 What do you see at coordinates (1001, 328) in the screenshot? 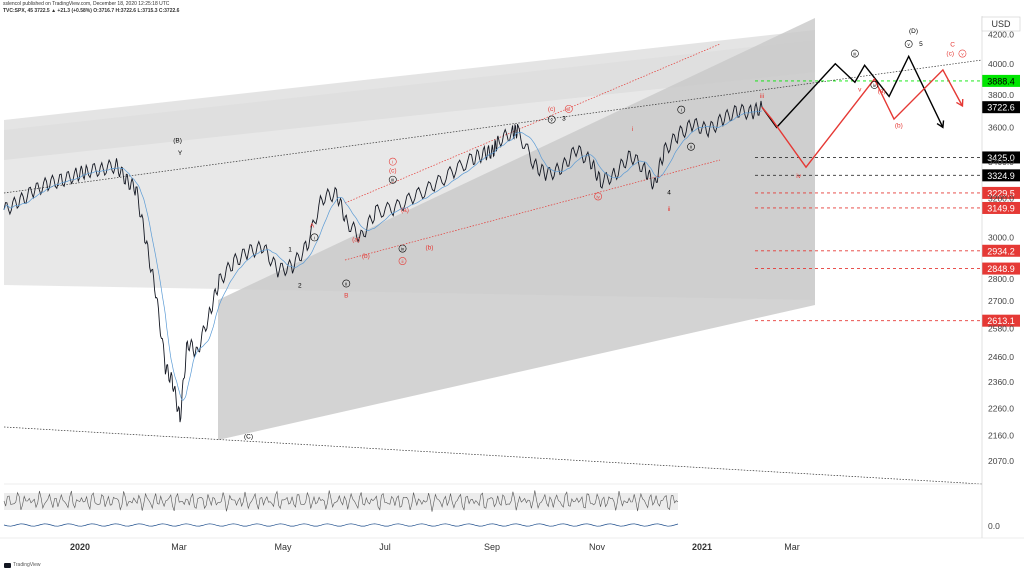
I see `y-tick-label: 2580.0` at bounding box center [1001, 328].